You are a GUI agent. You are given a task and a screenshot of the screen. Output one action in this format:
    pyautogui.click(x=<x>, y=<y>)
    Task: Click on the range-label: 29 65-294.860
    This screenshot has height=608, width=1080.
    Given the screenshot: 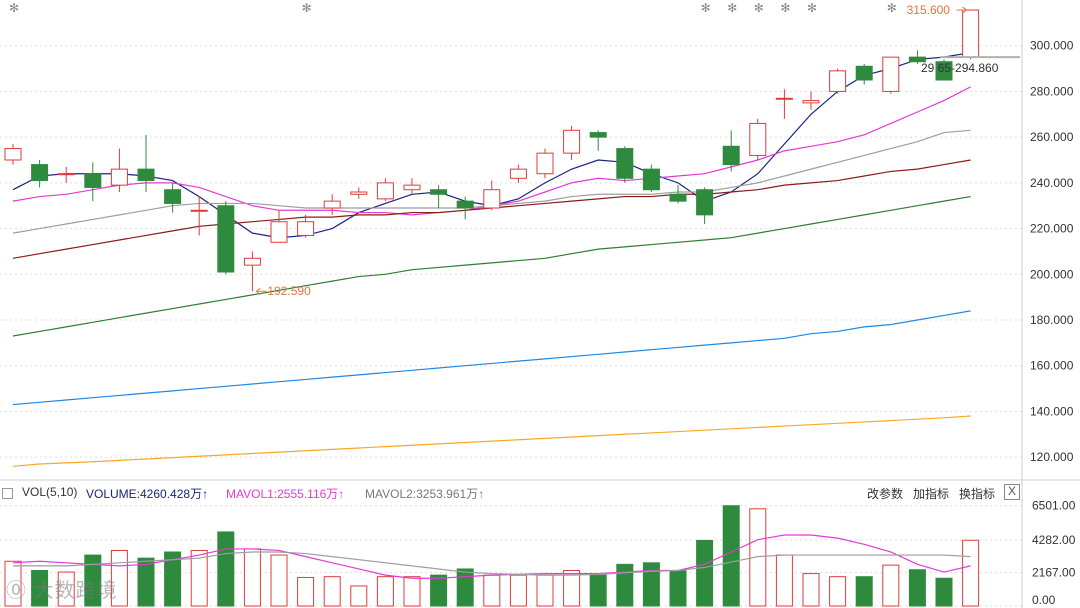 What is the action you would take?
    pyautogui.click(x=960, y=68)
    